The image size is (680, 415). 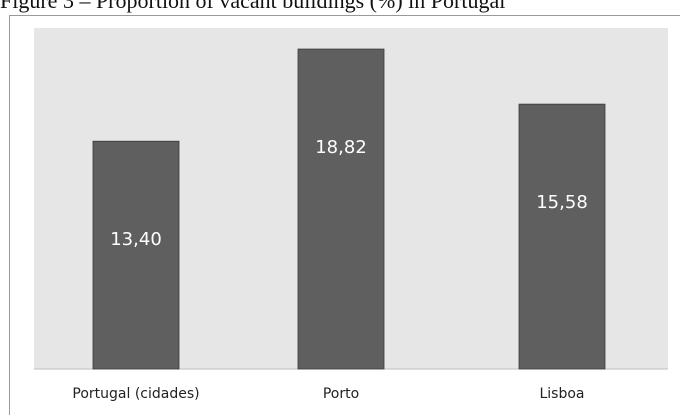 I want to click on bar-value-label: 13,40, so click(x=136, y=239).